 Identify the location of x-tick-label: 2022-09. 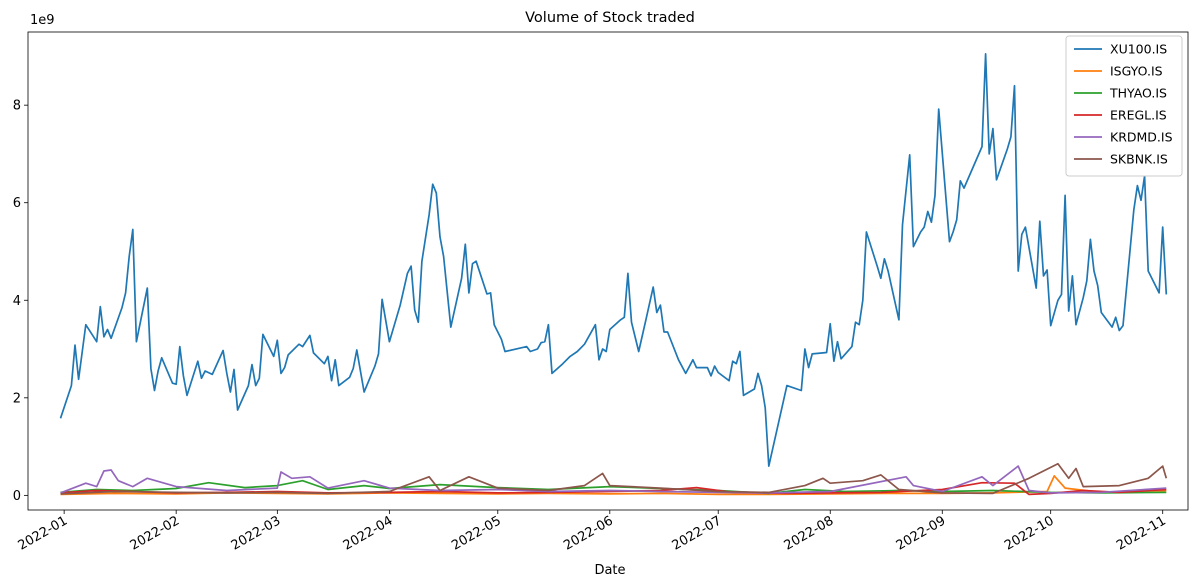
(921, 533).